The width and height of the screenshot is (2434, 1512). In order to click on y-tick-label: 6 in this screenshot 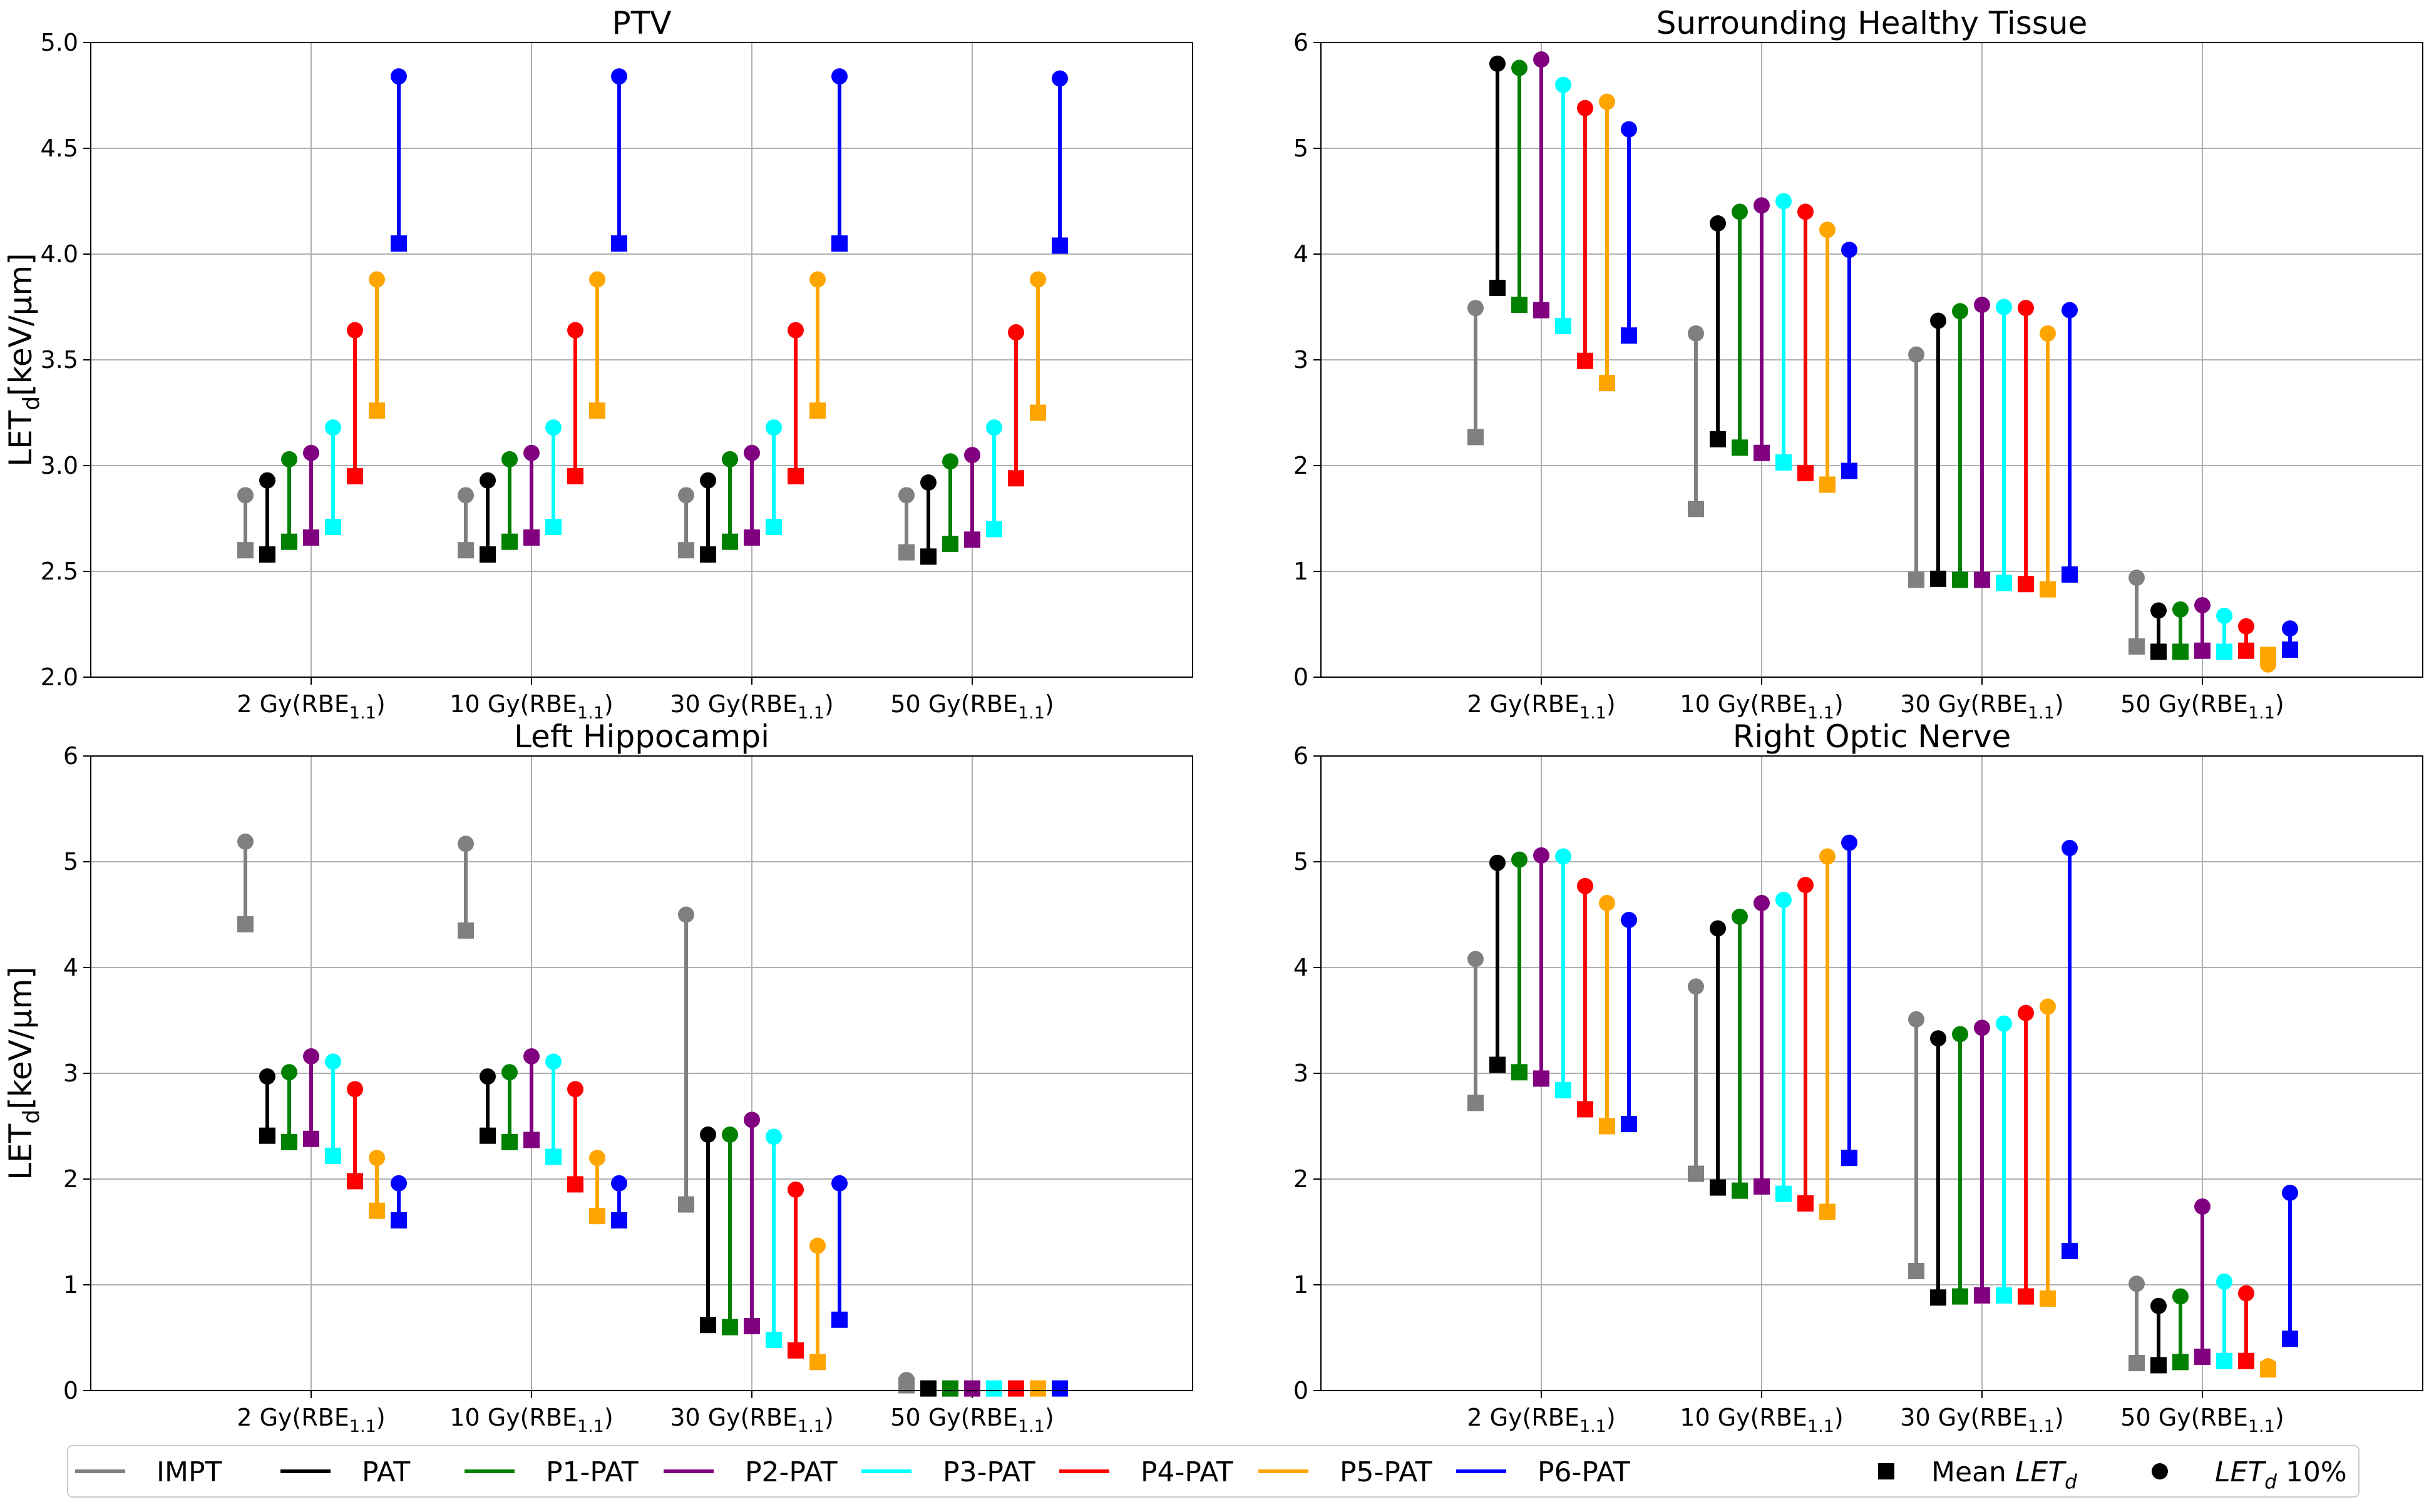, I will do `click(70, 756)`.